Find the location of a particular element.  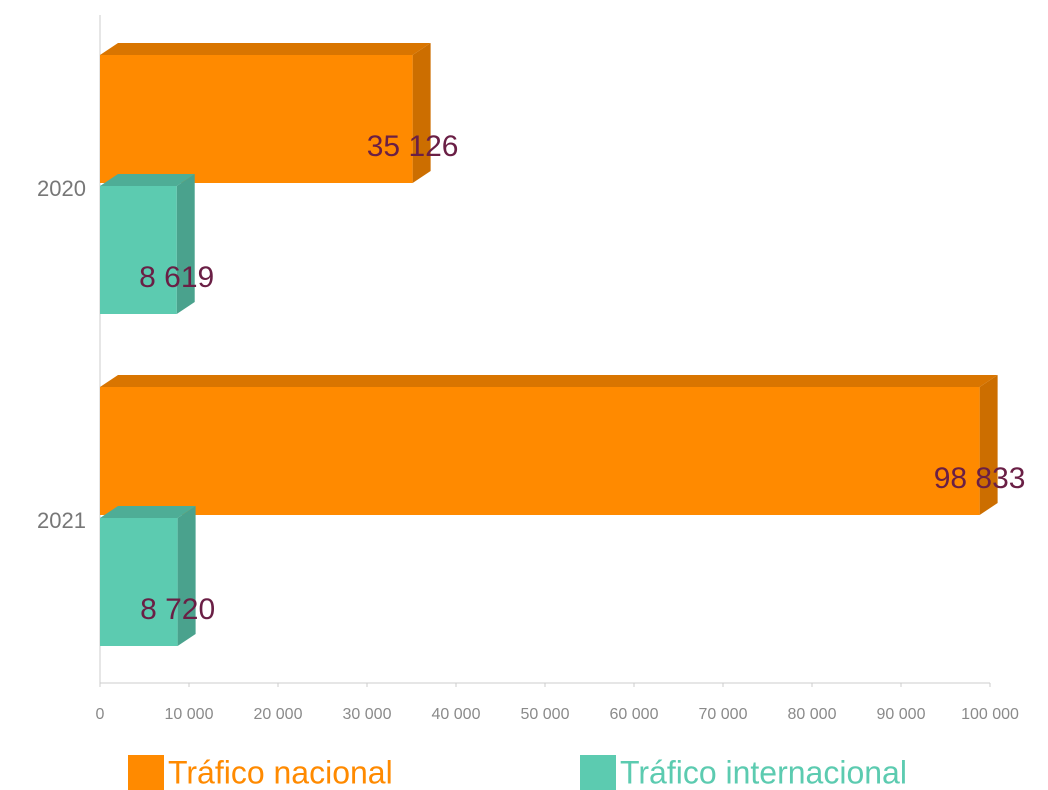

x-tick-label: 60 000 is located at coordinates (634, 714).